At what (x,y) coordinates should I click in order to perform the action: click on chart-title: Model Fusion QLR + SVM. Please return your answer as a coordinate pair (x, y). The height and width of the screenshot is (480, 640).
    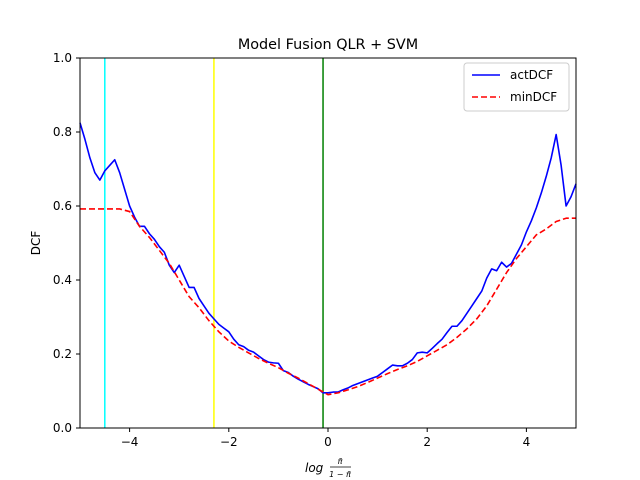
    Looking at the image, I should click on (328, 45).